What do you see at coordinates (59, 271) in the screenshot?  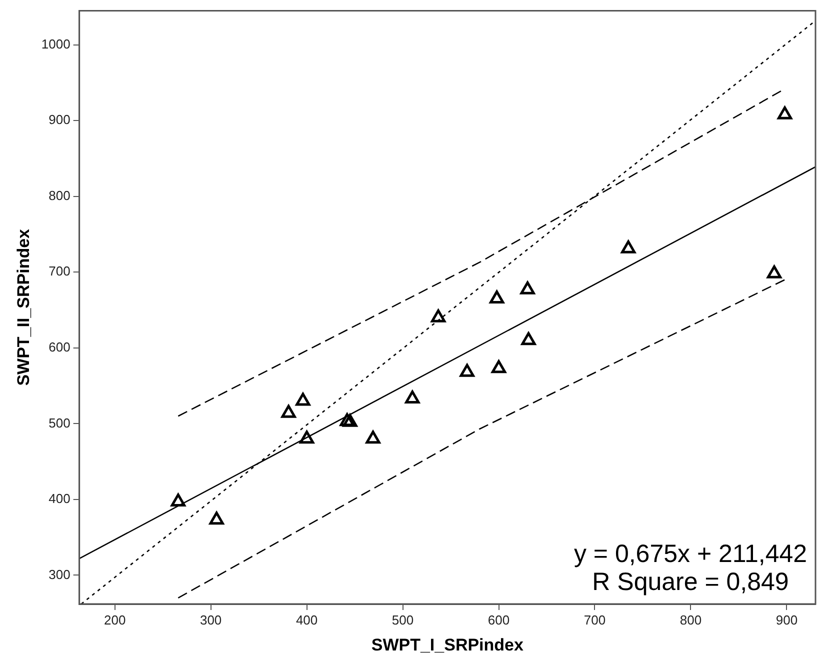 I see `y-tick-label: 700` at bounding box center [59, 271].